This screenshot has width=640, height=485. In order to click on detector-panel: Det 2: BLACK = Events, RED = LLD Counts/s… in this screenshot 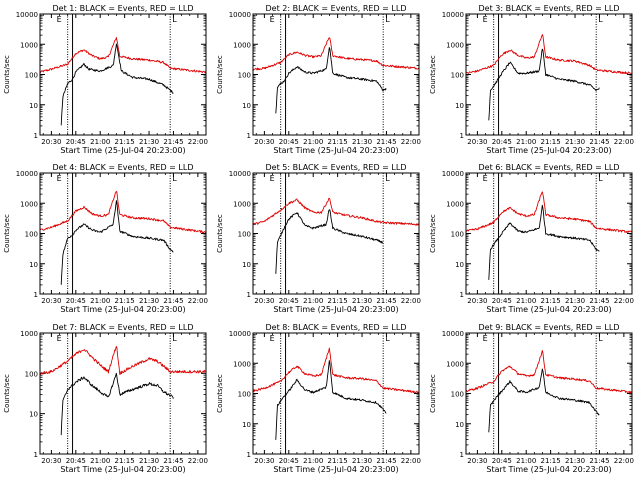, I will do `click(318, 79)`.